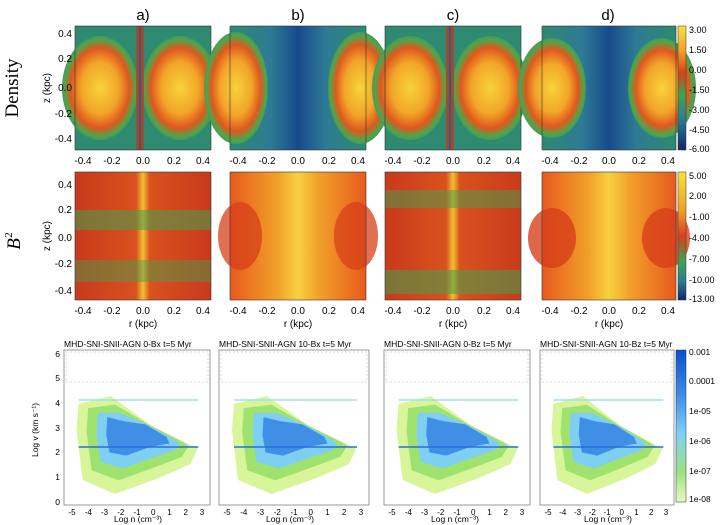  Describe the element at coordinates (700, 411) in the screenshot. I see `phase-cb-label: 1e-05` at that location.